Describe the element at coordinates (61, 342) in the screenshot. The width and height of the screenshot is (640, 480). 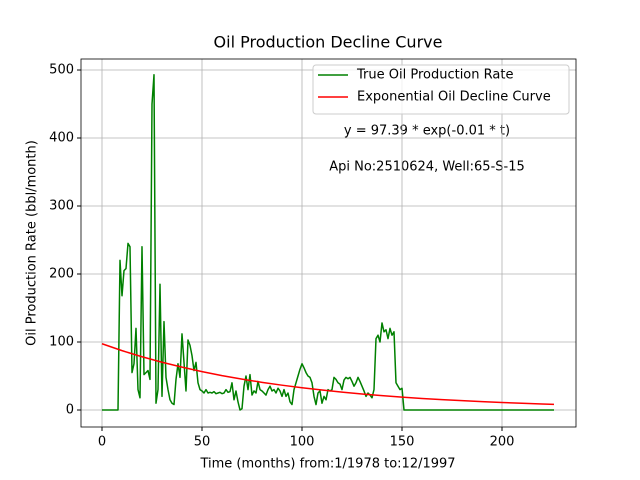
I see `y-tick-label: 100` at that location.